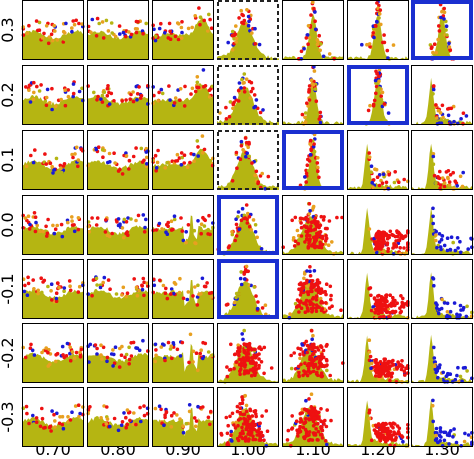 The width and height of the screenshot is (474, 459). I want to click on panel-r5-c1, so click(118, 353).